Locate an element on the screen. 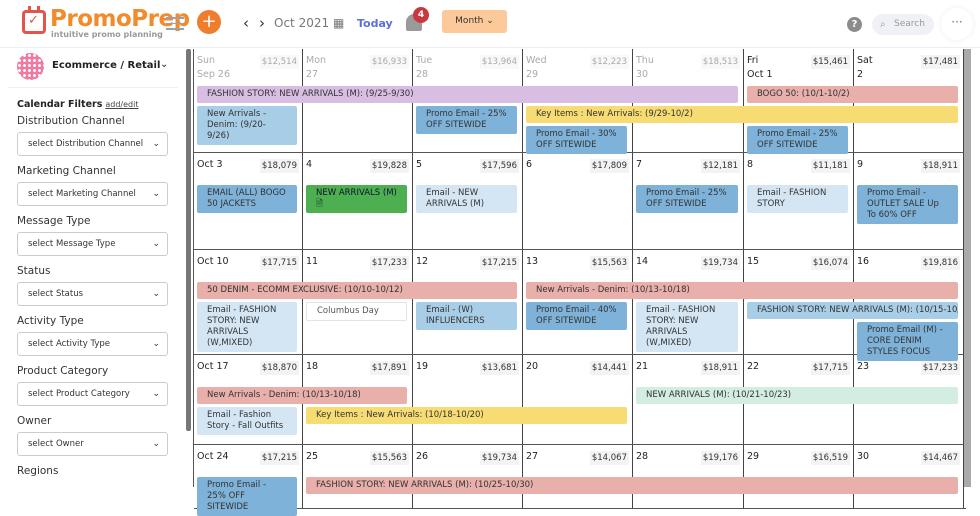  chevron-down-icon: ⌄ is located at coordinates (164, 64).